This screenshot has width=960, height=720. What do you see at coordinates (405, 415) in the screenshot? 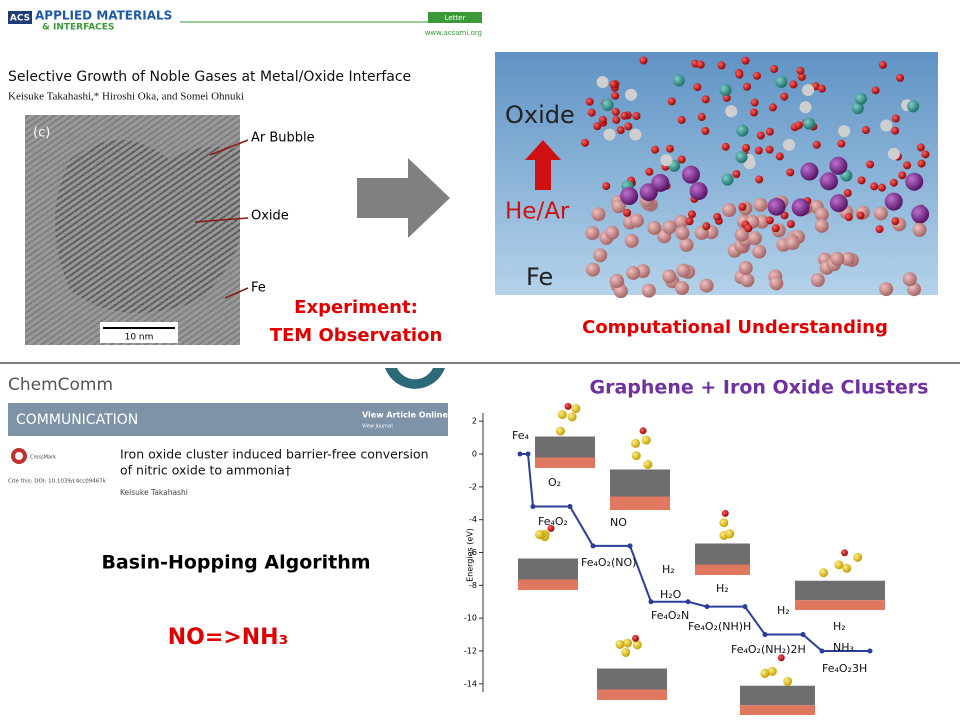
I see `view-online: View Article Online` at bounding box center [405, 415].